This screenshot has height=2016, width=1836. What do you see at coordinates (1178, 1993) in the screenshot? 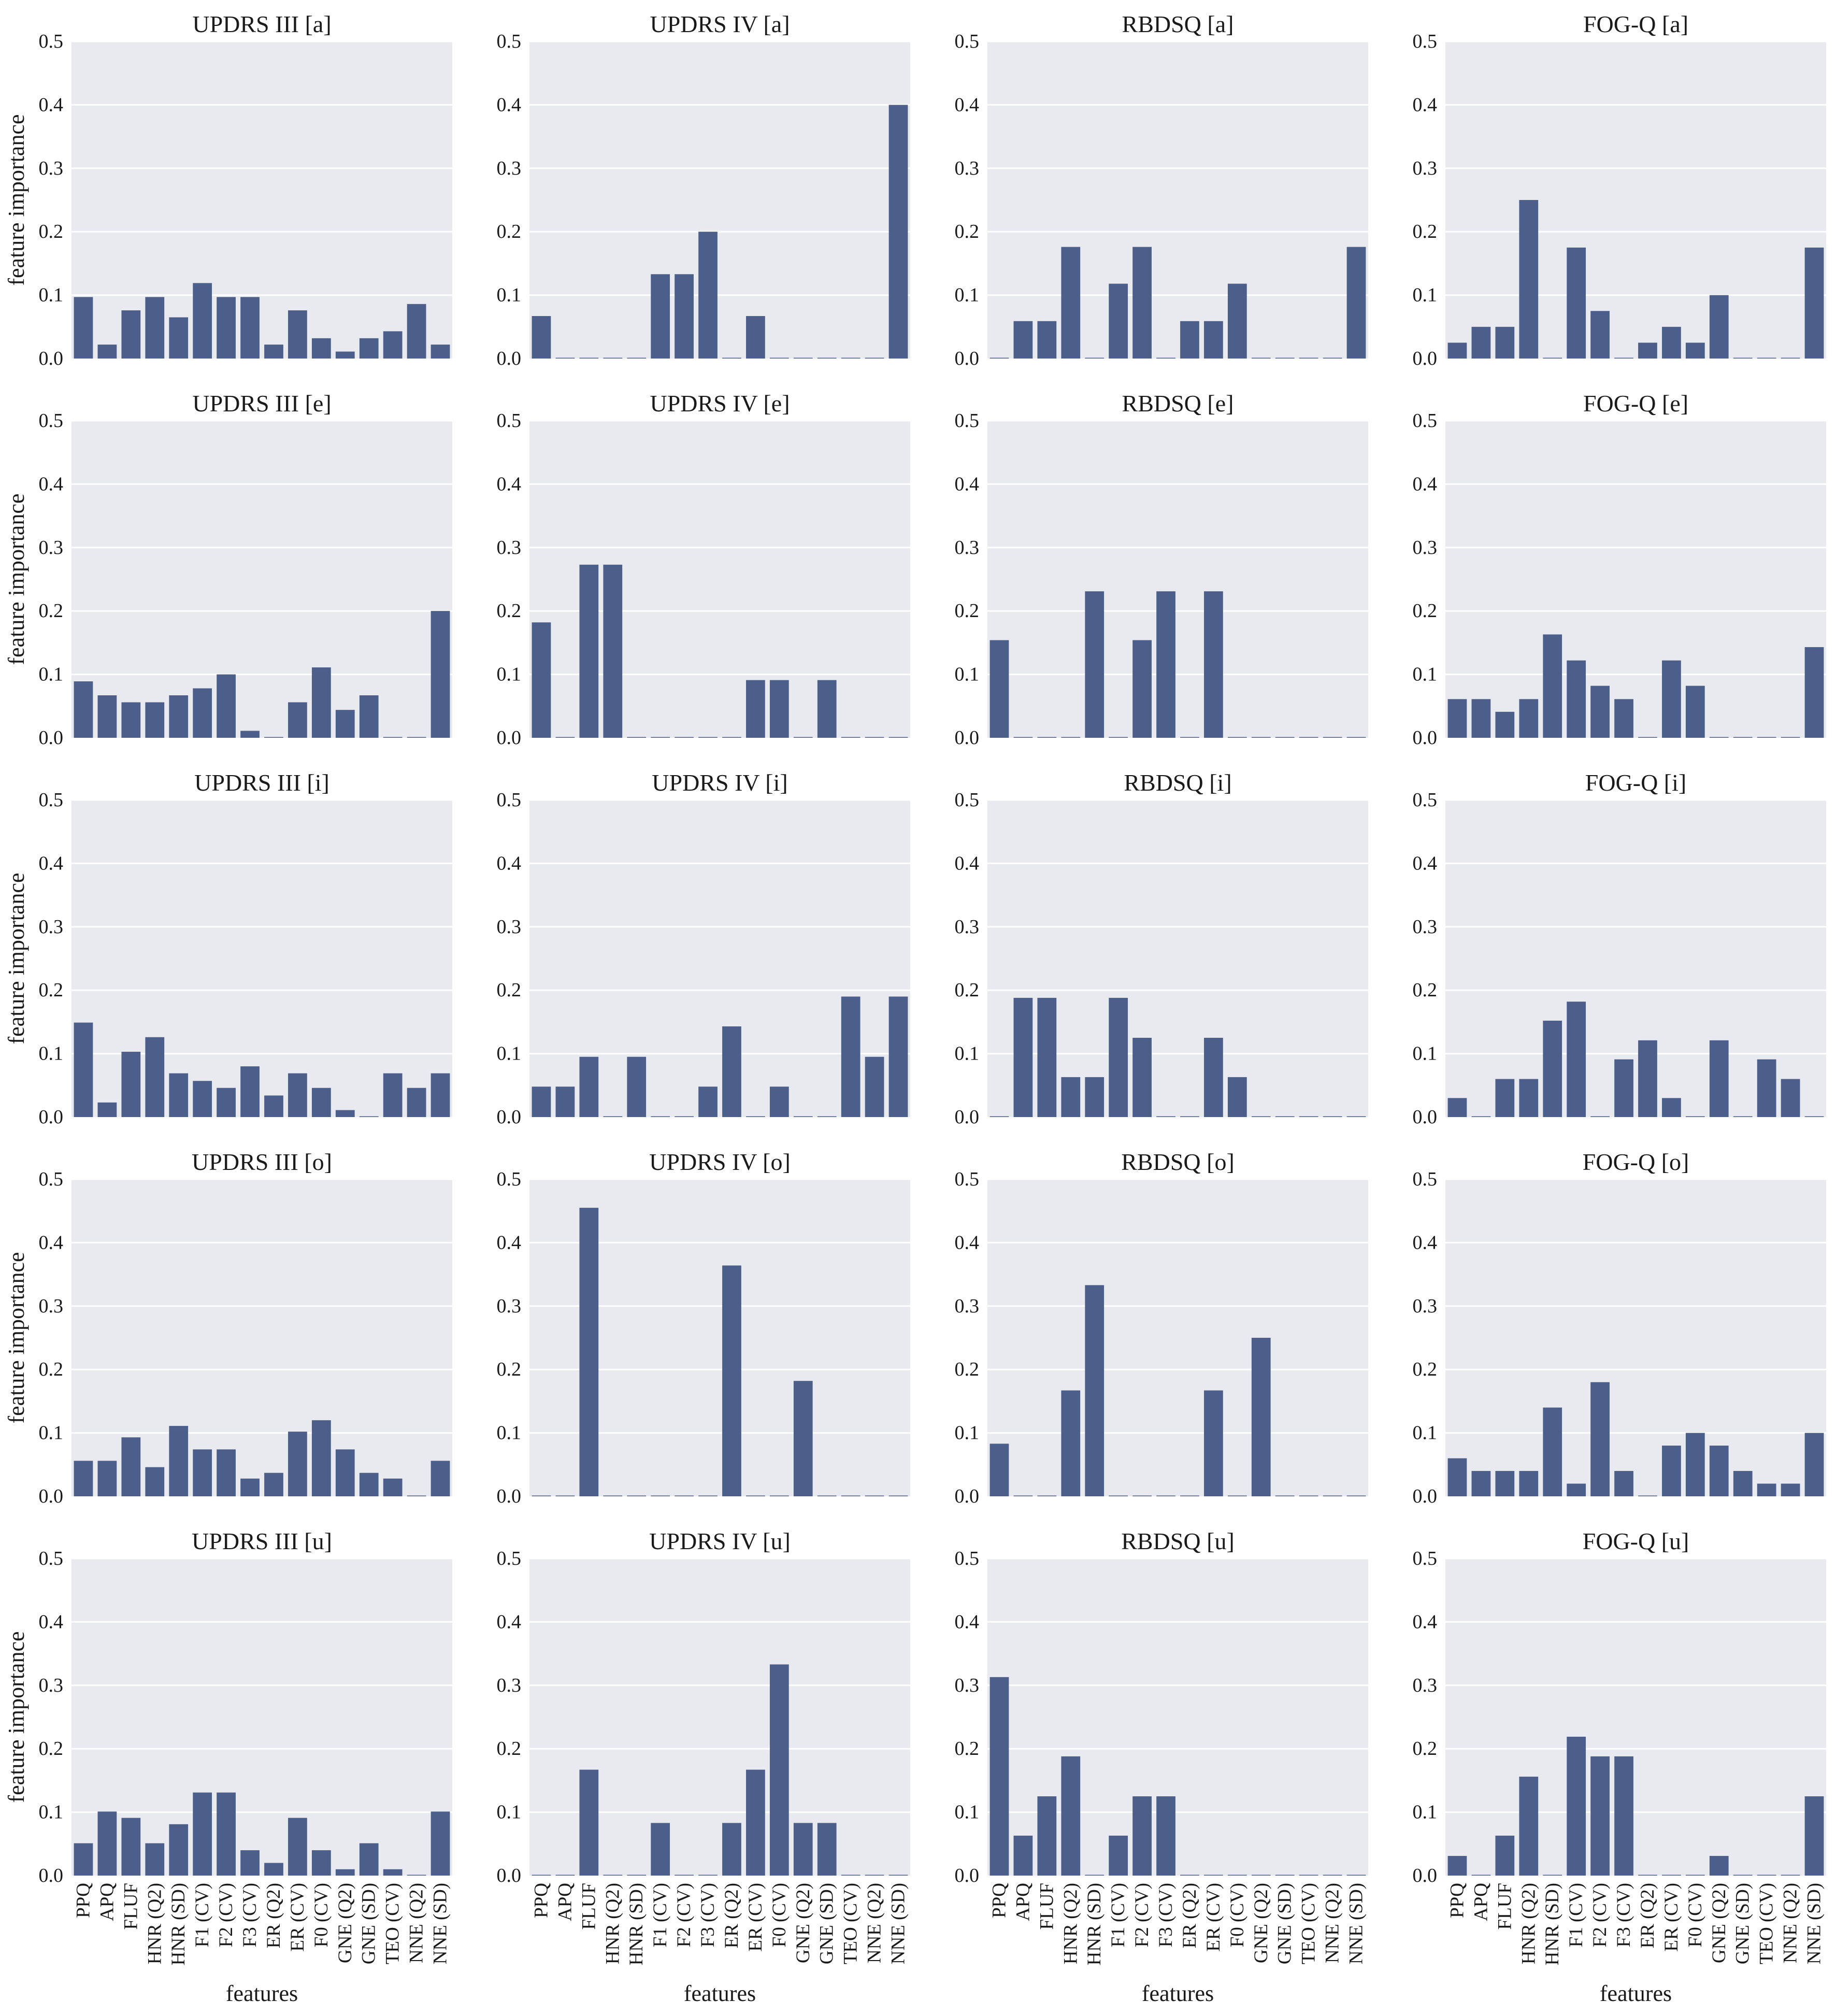
I see `x-axis-label: features` at bounding box center [1178, 1993].